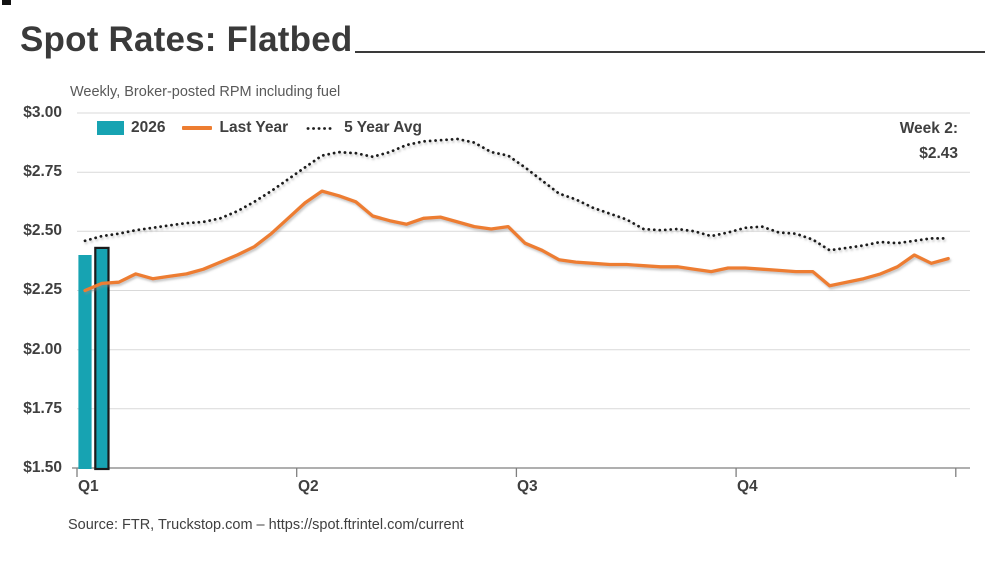 Image resolution: width=1000 pixels, height=562 pixels. I want to click on x-tick-label-q1: Q1, so click(88, 486).